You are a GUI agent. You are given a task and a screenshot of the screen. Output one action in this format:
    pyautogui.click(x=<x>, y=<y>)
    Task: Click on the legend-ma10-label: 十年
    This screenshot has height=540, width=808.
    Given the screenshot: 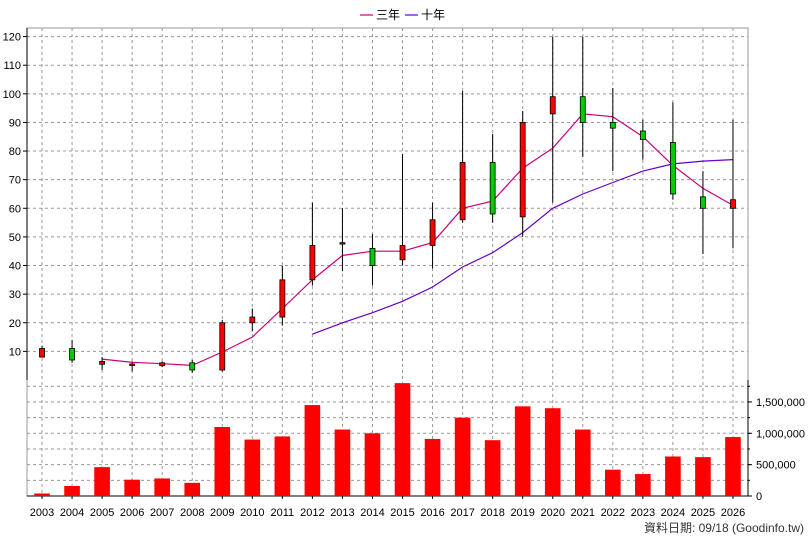 What is the action you would take?
    pyautogui.click(x=433, y=15)
    